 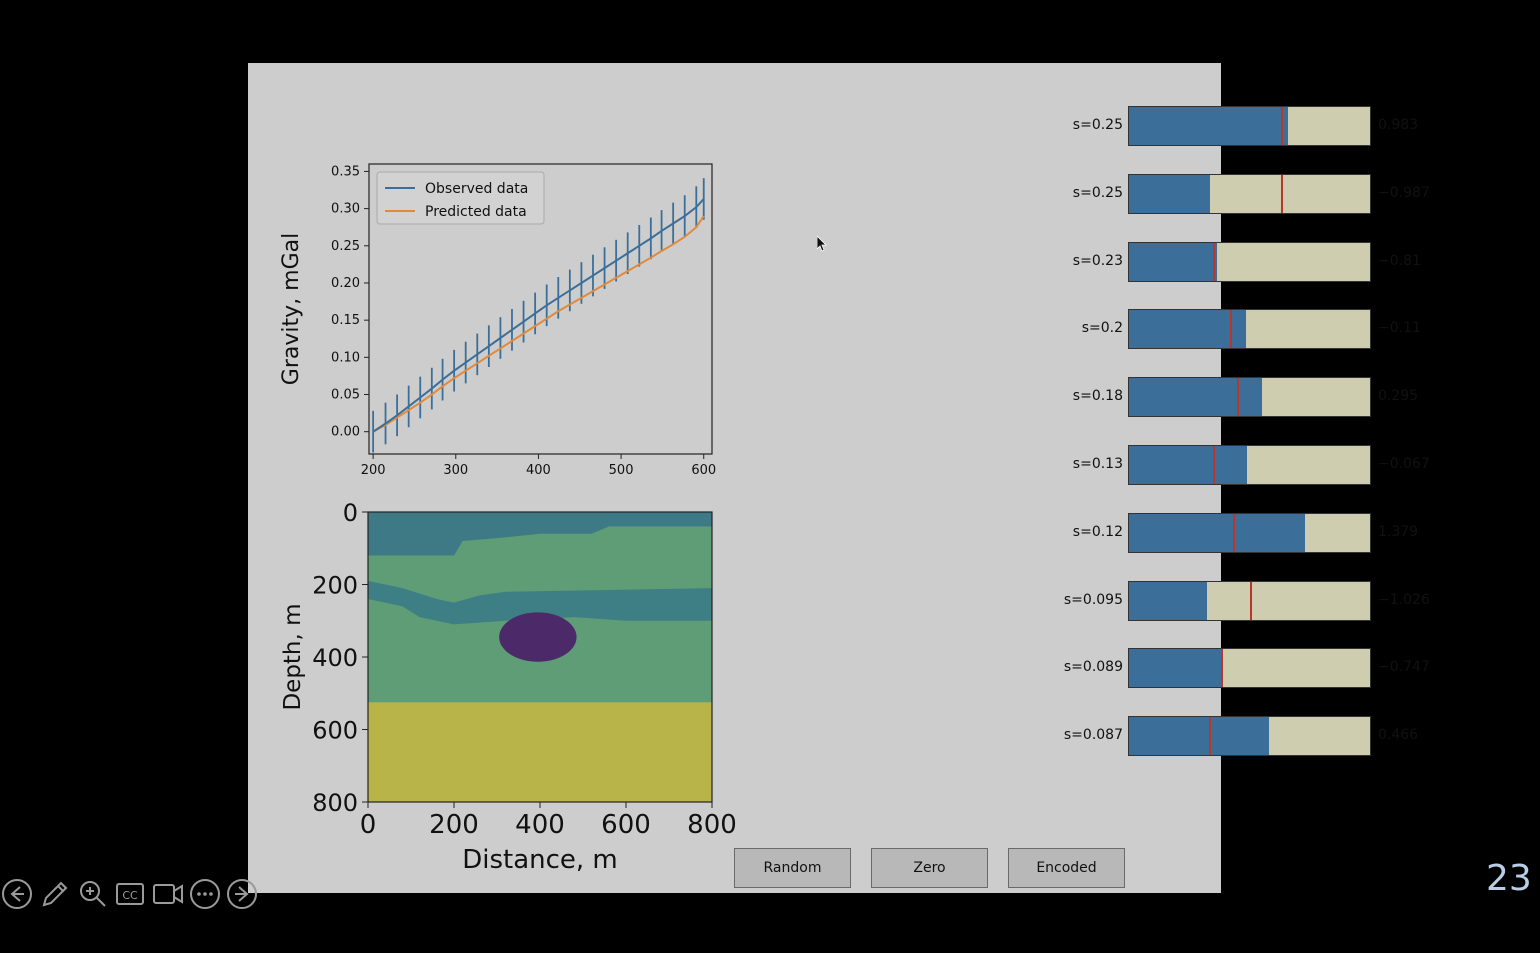 I want to click on mouse-cursor-icon, so click(x=821, y=243).